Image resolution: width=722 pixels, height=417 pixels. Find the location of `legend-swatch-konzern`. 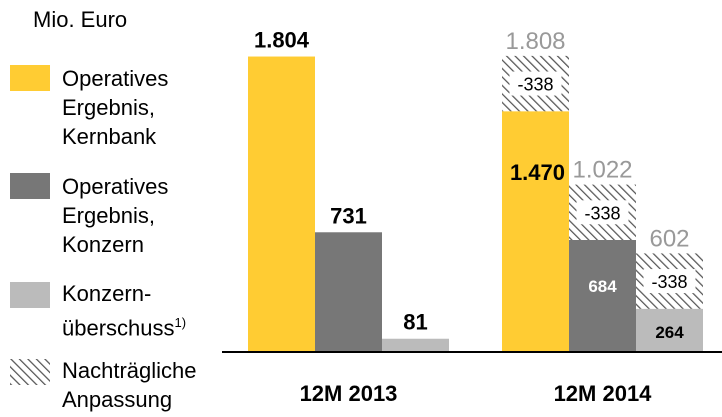

legend-swatch-konzern is located at coordinates (30, 186).